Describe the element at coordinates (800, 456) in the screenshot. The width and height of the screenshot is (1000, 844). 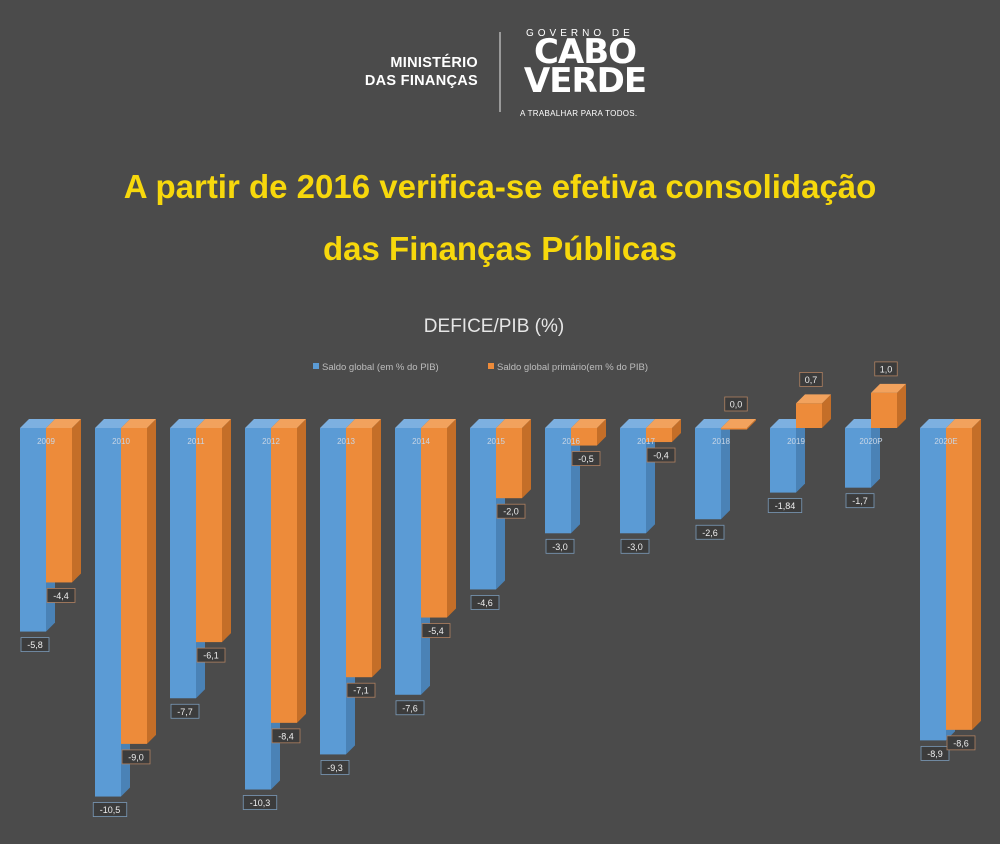
I see `bar-side-0-2019` at that location.